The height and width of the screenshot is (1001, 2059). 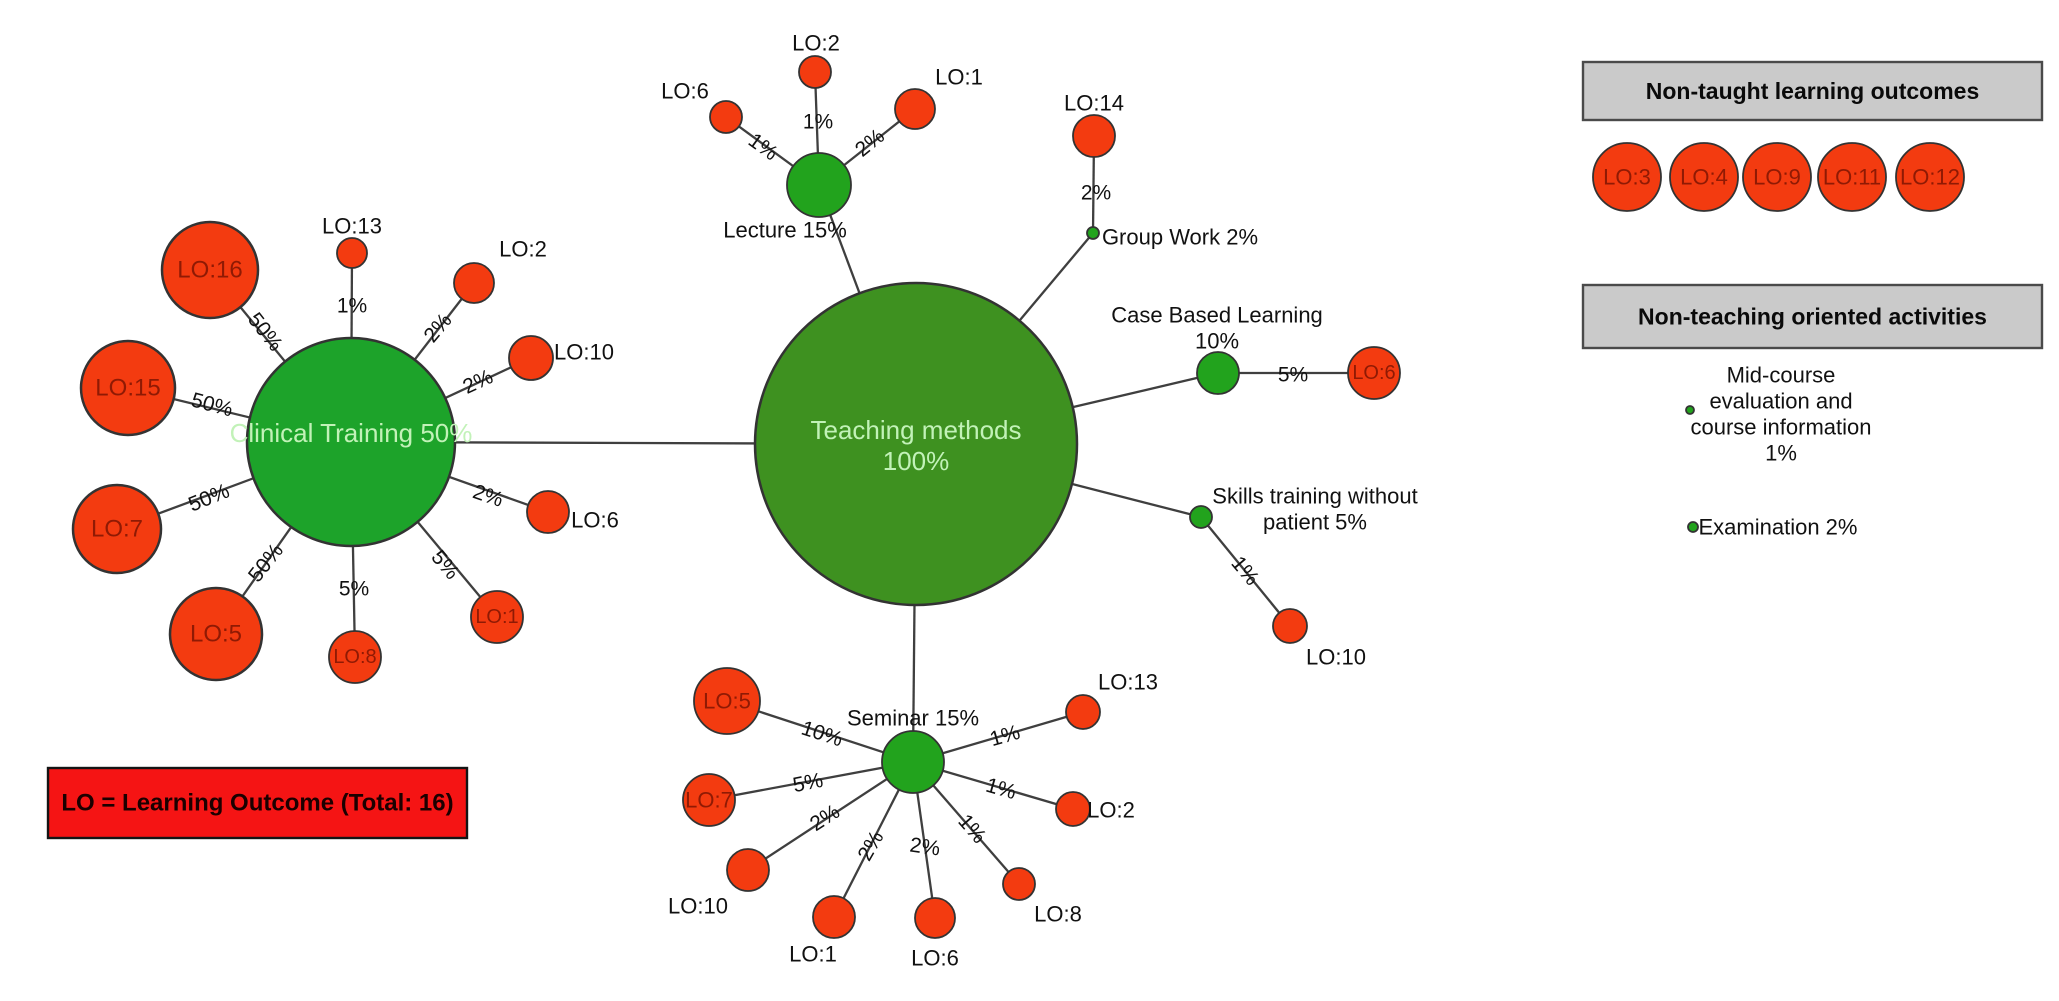 I want to click on node-label-lo6c: LO:6, so click(x=595, y=520).